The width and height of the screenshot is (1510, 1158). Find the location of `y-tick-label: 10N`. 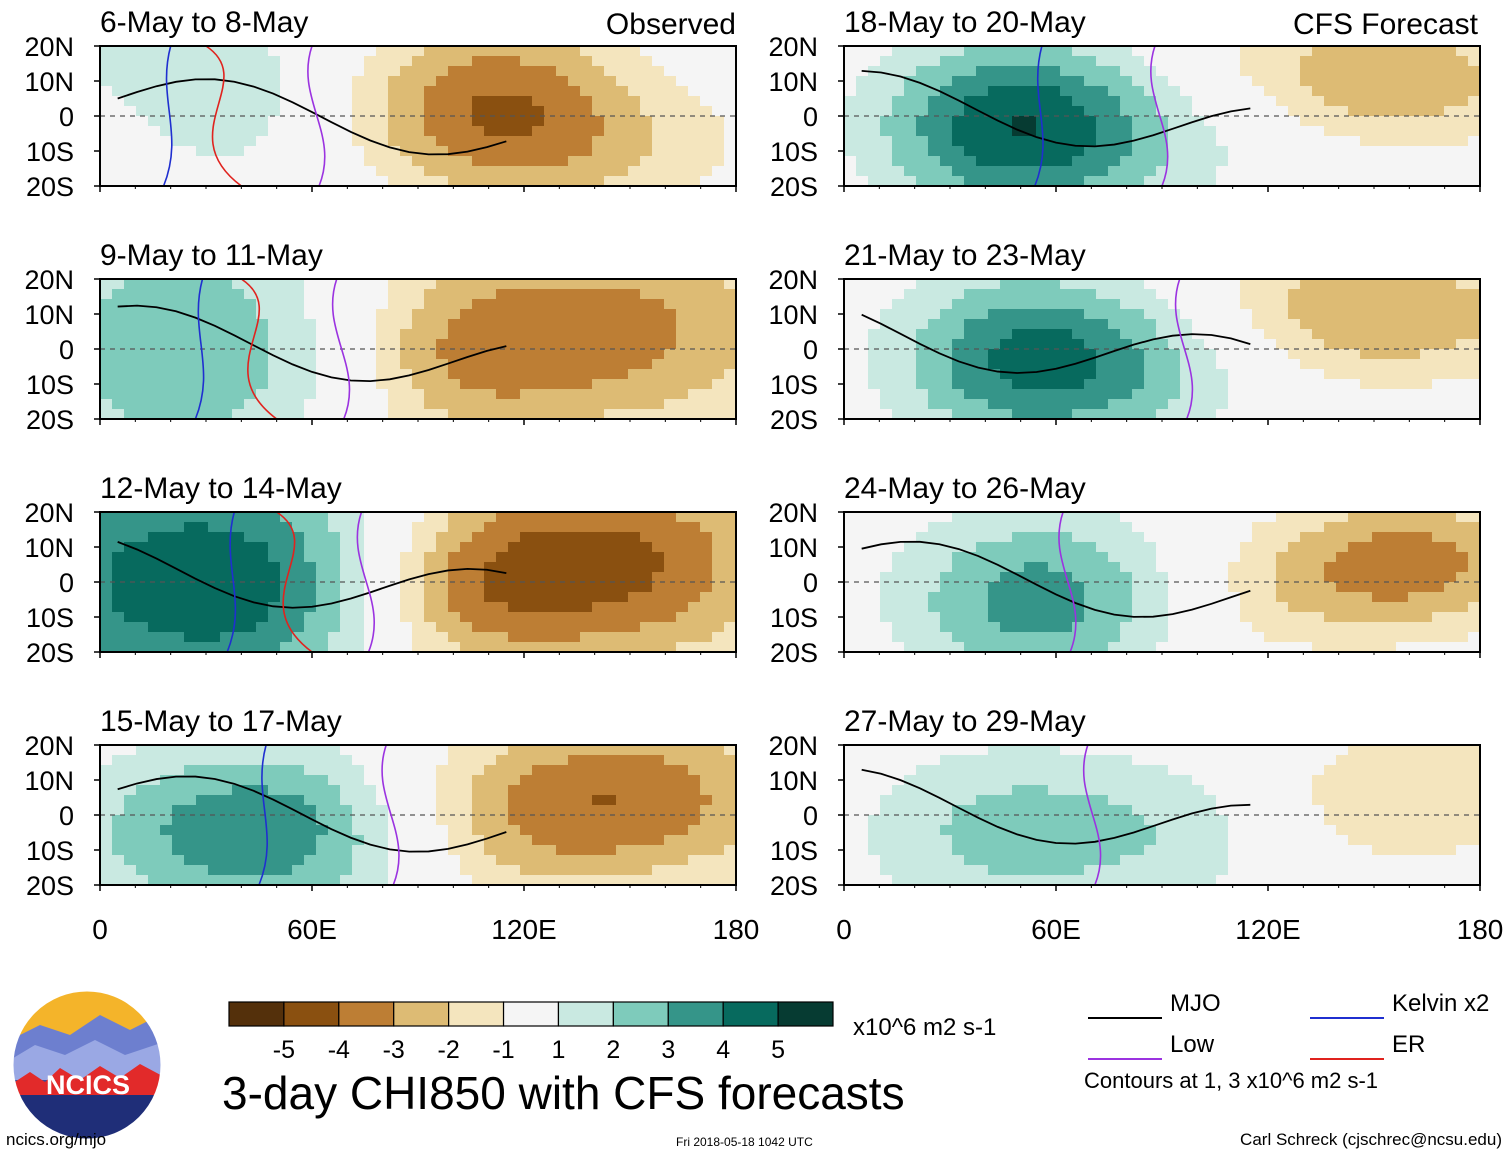

y-tick-label: 10N is located at coordinates (49, 781).